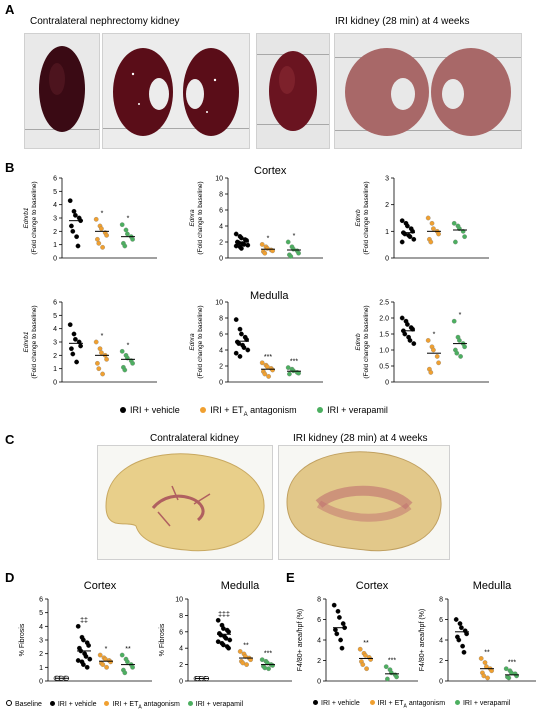 The height and width of the screenshot is (714, 545). What do you see at coordinates (384, 319) in the screenshot?
I see `y-tick-label: 2.0` at bounding box center [384, 319].